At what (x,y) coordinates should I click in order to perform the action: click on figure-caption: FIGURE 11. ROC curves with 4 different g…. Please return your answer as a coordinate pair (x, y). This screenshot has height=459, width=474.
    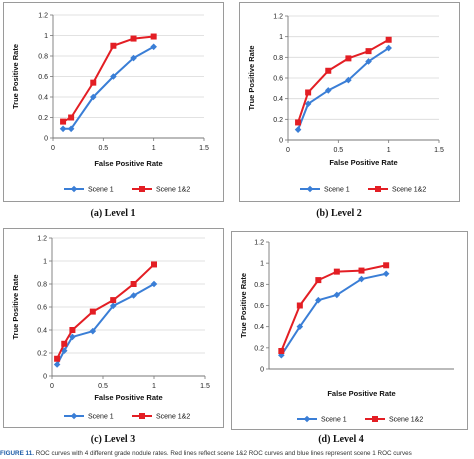
    Looking at the image, I should click on (237, 453).